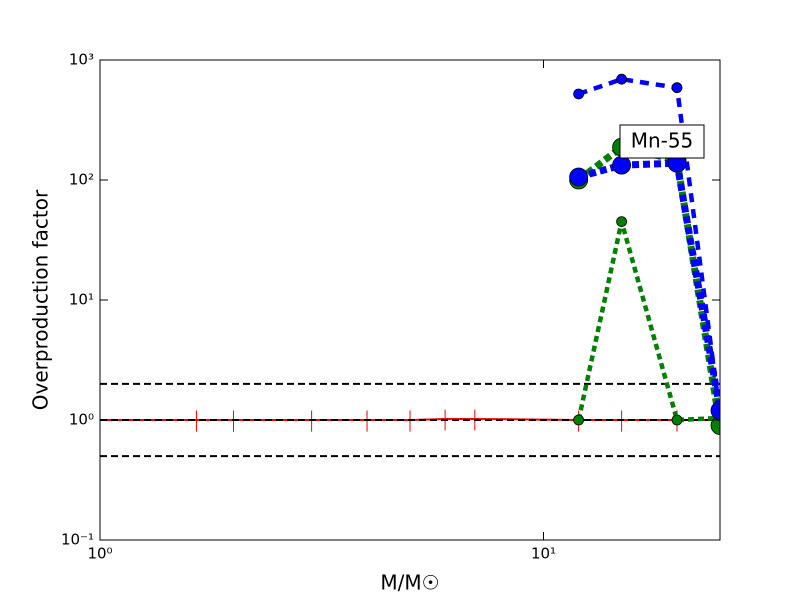  I want to click on annotation: Mn-55, so click(662, 141).